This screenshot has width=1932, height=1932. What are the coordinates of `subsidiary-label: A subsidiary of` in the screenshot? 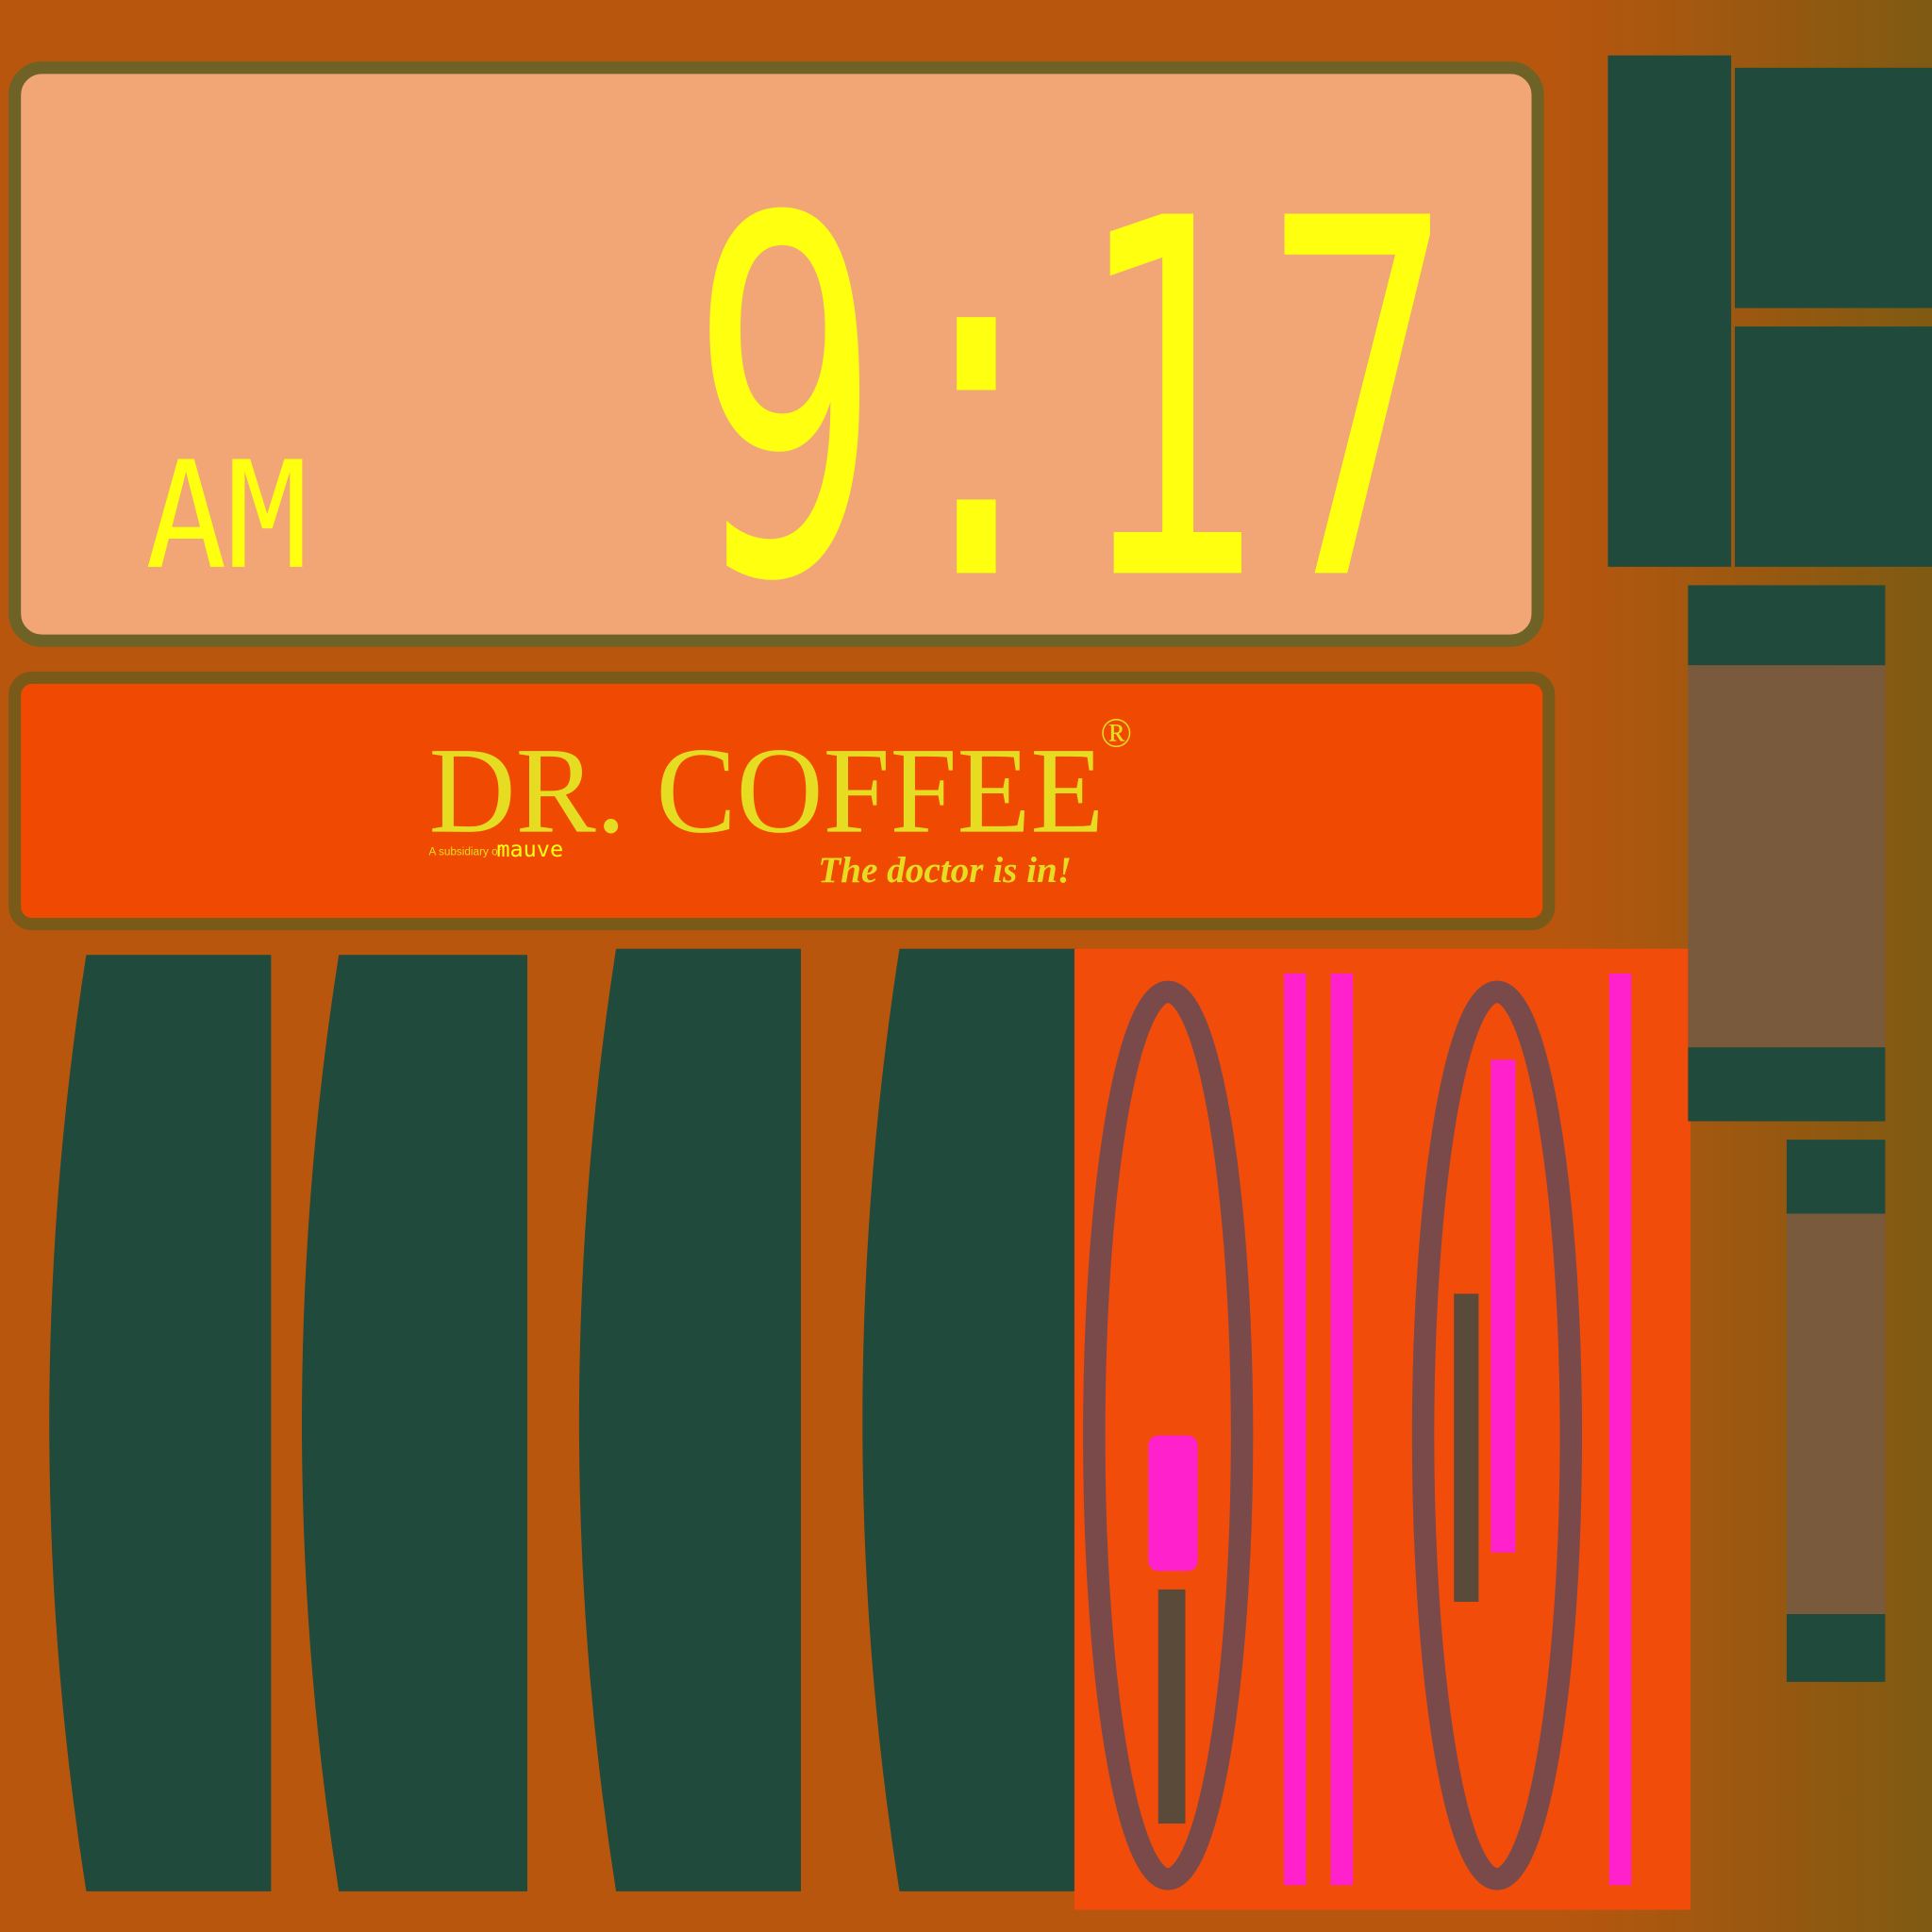 It's located at (466, 851).